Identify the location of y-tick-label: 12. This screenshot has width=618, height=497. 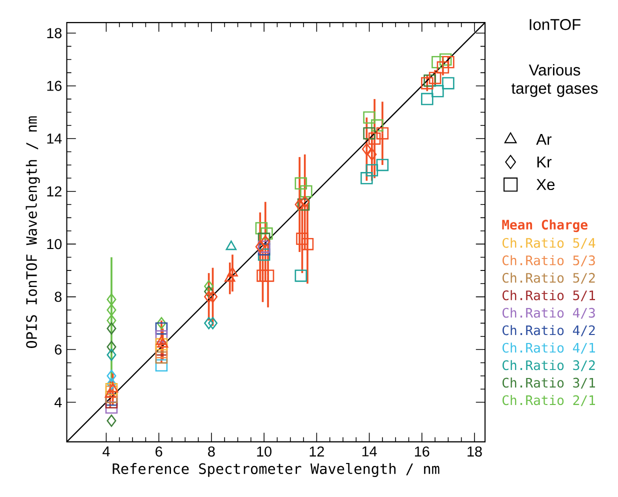
(54, 191).